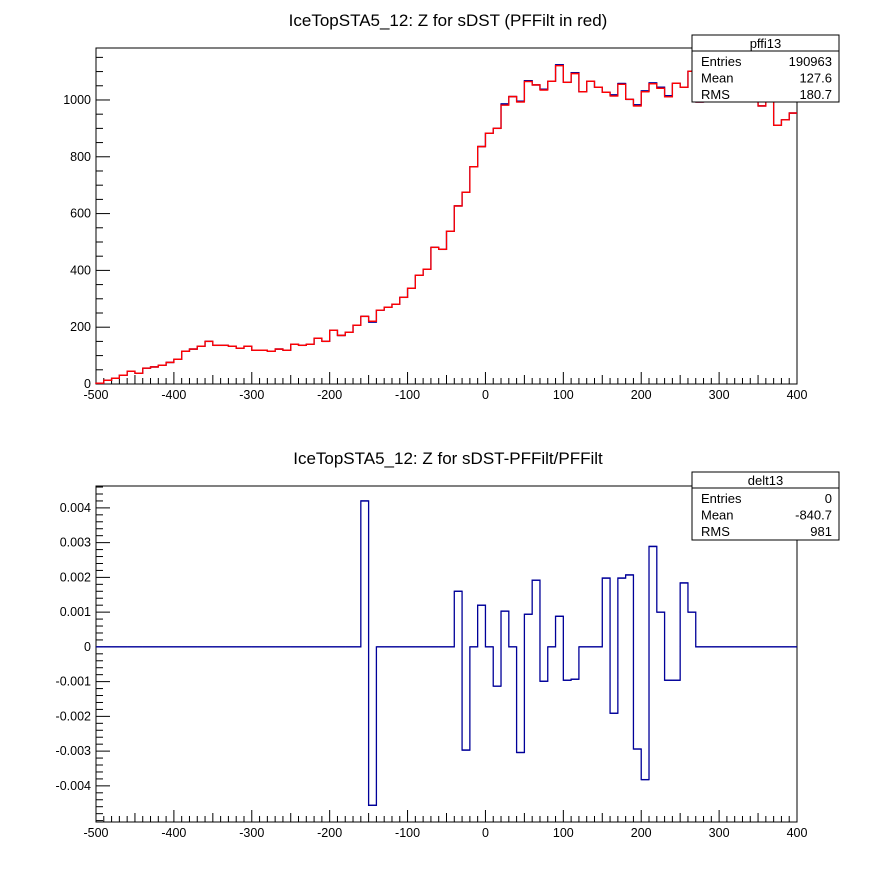 This screenshot has width=896, height=872. I want to click on stats-box: delt13 Entries 0 Mean -840.7 RMS 981, so click(765, 506).